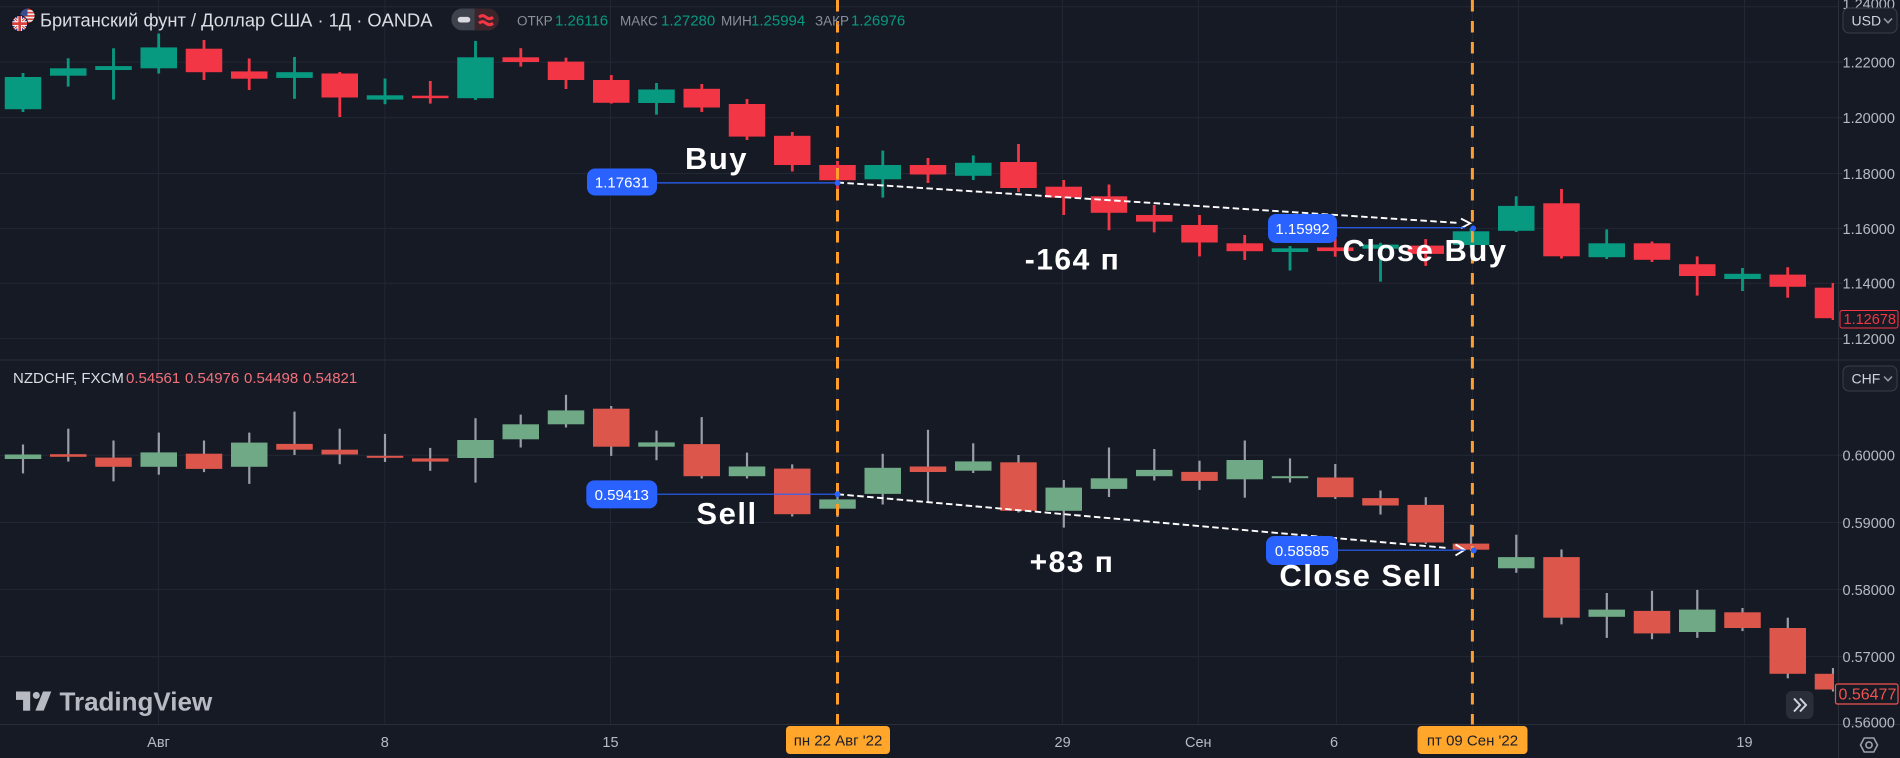  I want to click on svg-text: ЗАКР, so click(832, 21).